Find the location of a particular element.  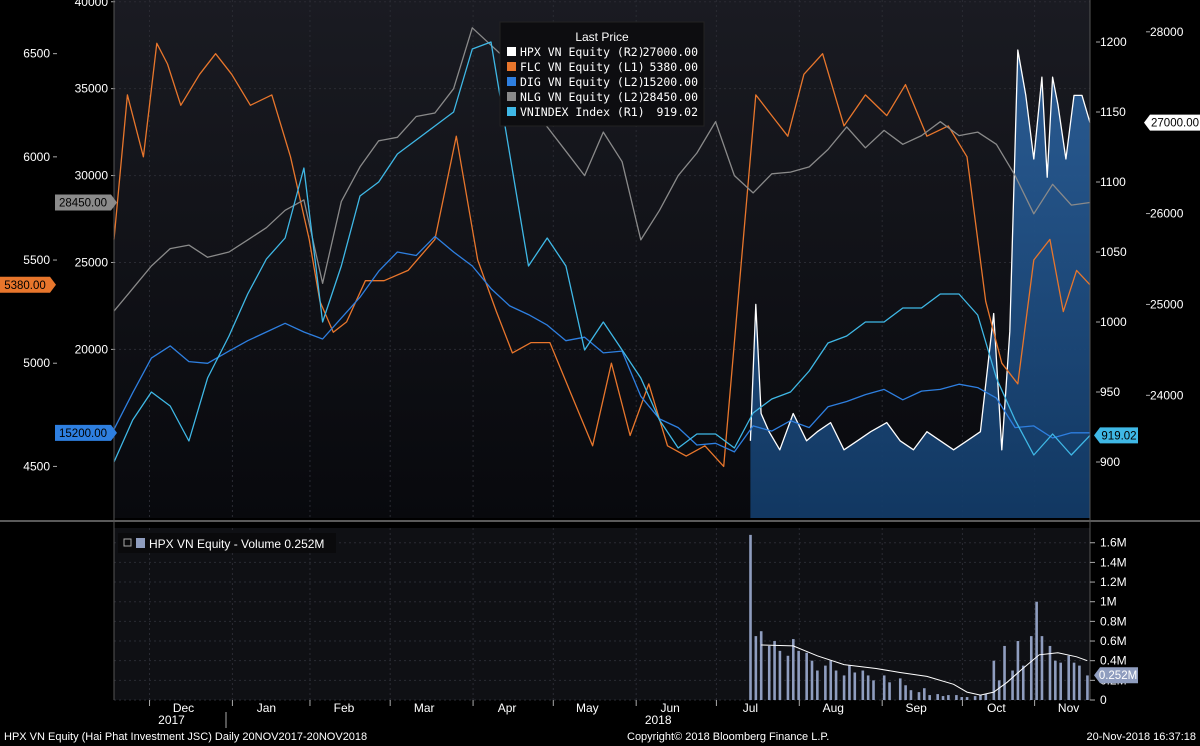

legend-name: NLG VN Equity (L2) is located at coordinates (582, 97).